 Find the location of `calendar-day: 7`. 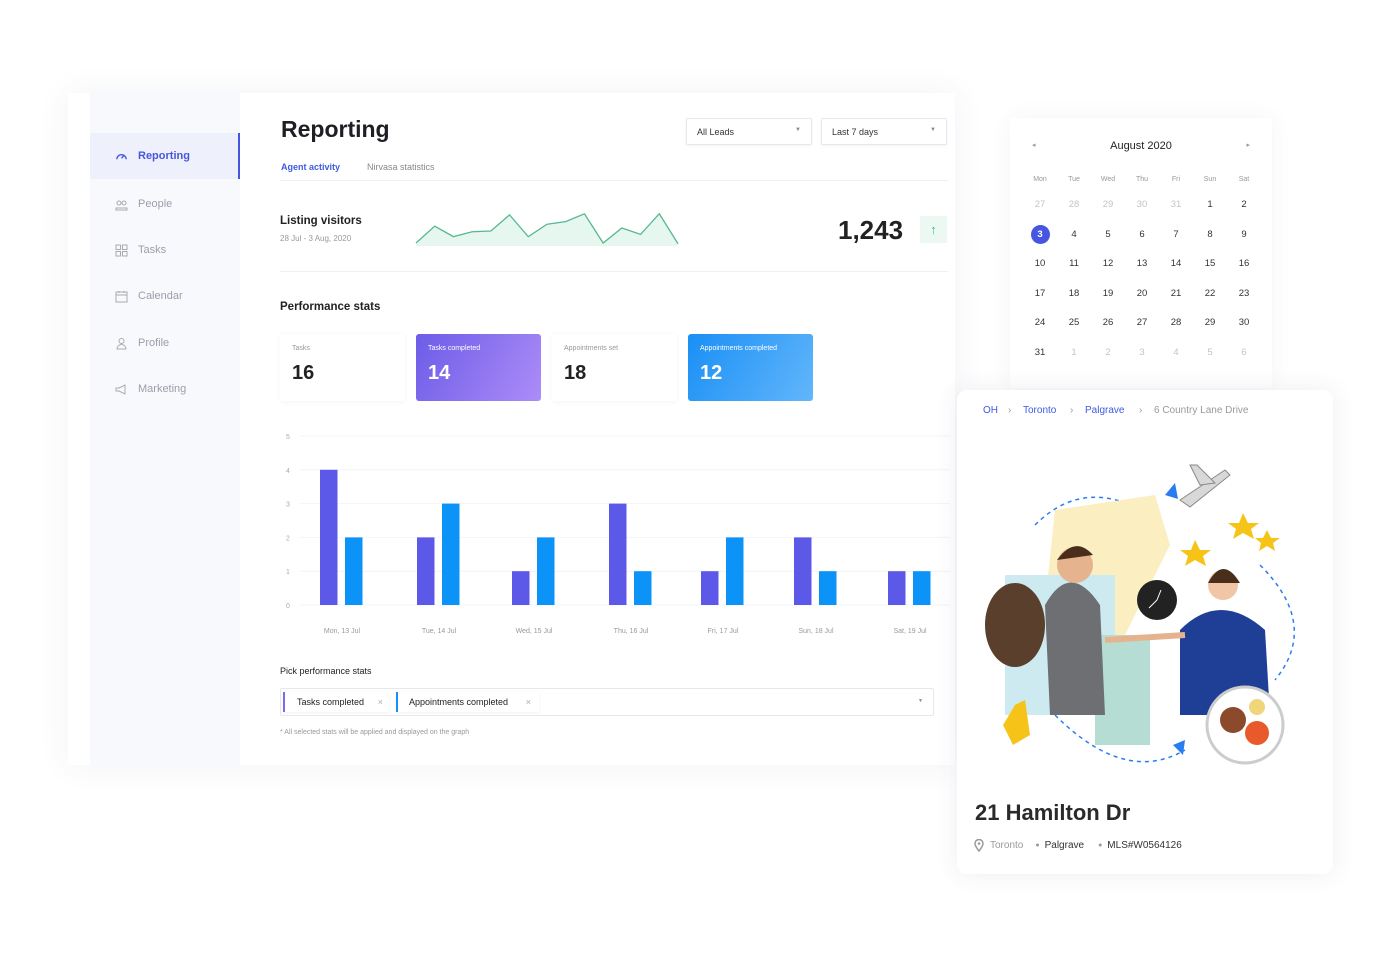

calendar-day: 7 is located at coordinates (1176, 235).